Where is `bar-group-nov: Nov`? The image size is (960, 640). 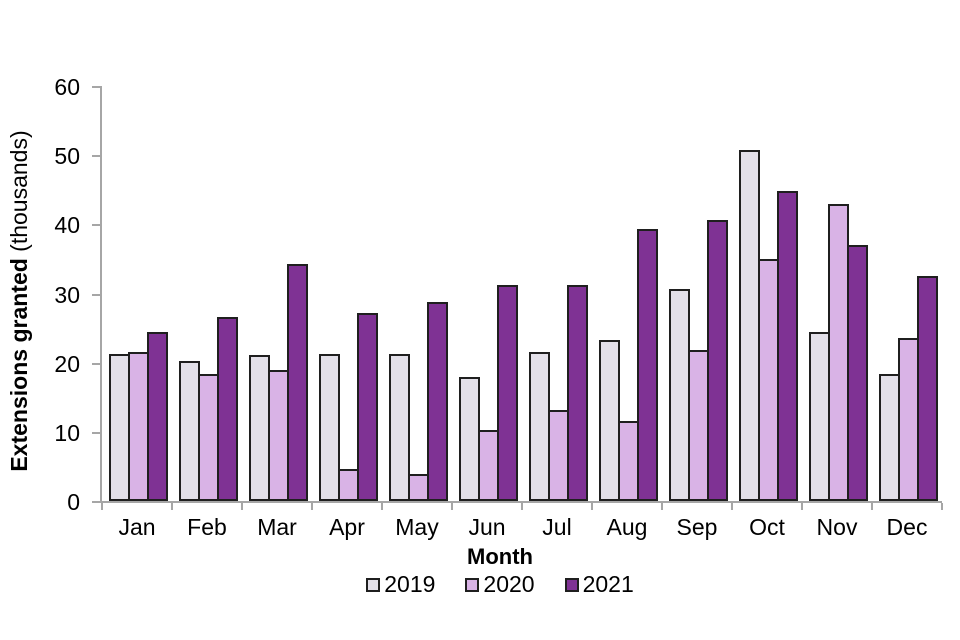 bar-group-nov: Nov is located at coordinates (837, 313).